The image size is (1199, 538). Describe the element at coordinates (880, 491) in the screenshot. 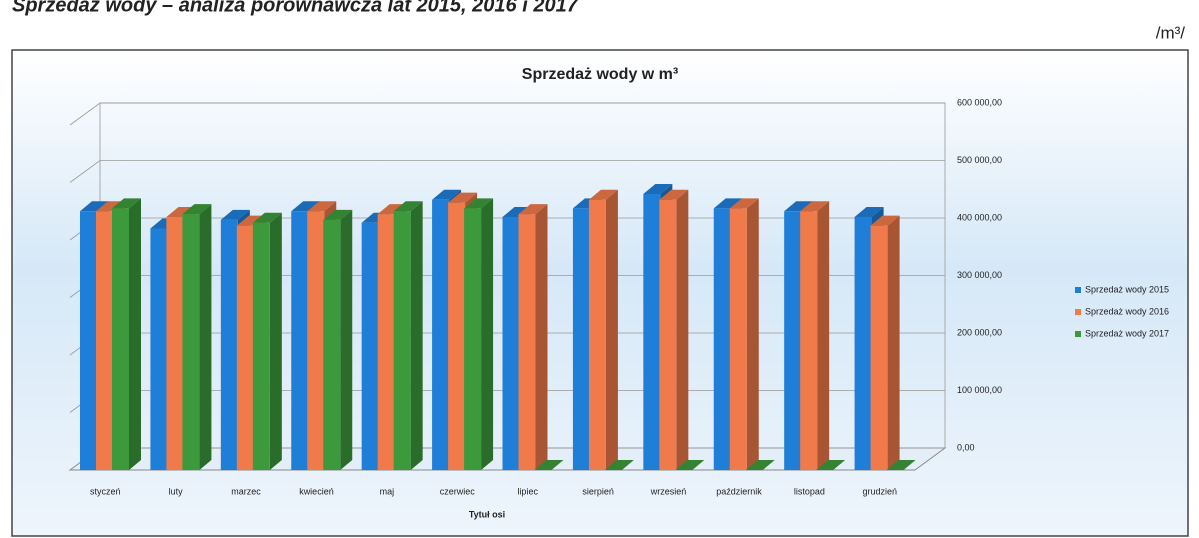

I see `x-tick-label: grudzień` at that location.